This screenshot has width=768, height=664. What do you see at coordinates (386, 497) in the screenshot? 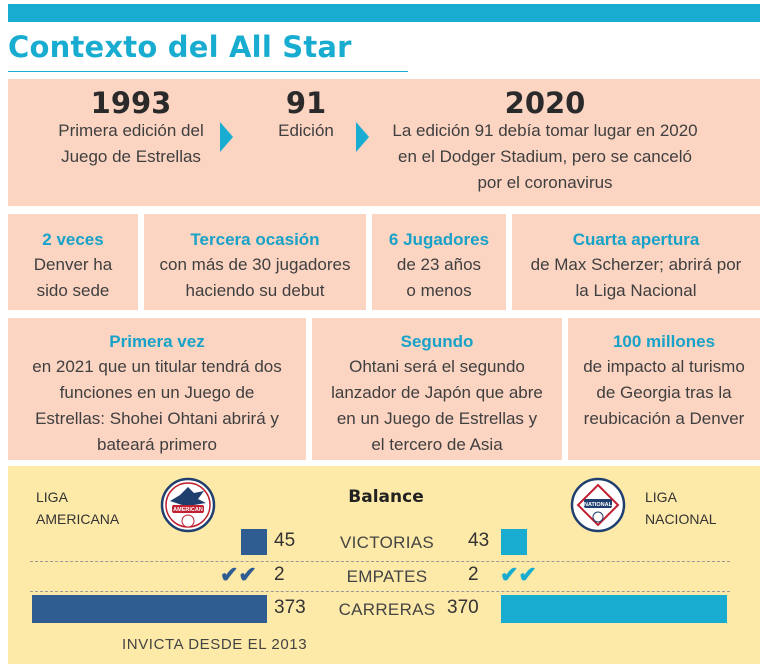
I see `balance-title: Balance` at bounding box center [386, 497].